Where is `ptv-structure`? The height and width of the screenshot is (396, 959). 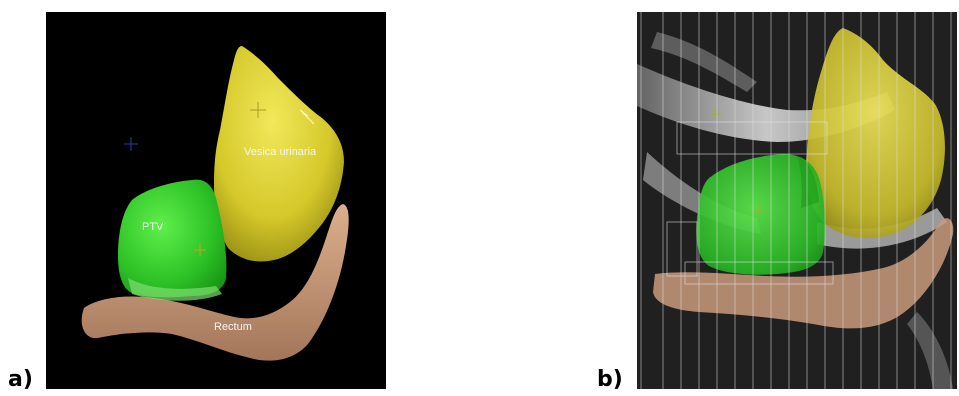
ptv-structure is located at coordinates (172, 238).